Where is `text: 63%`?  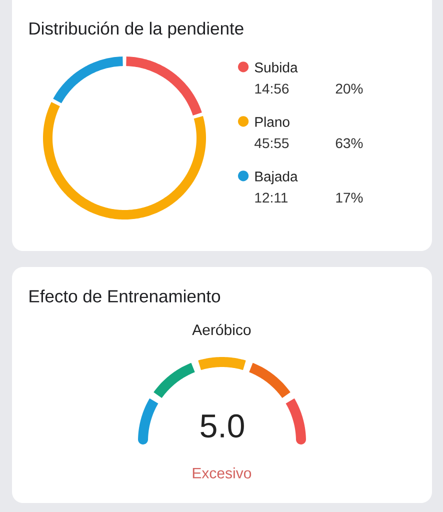
text: 63% is located at coordinates (349, 143).